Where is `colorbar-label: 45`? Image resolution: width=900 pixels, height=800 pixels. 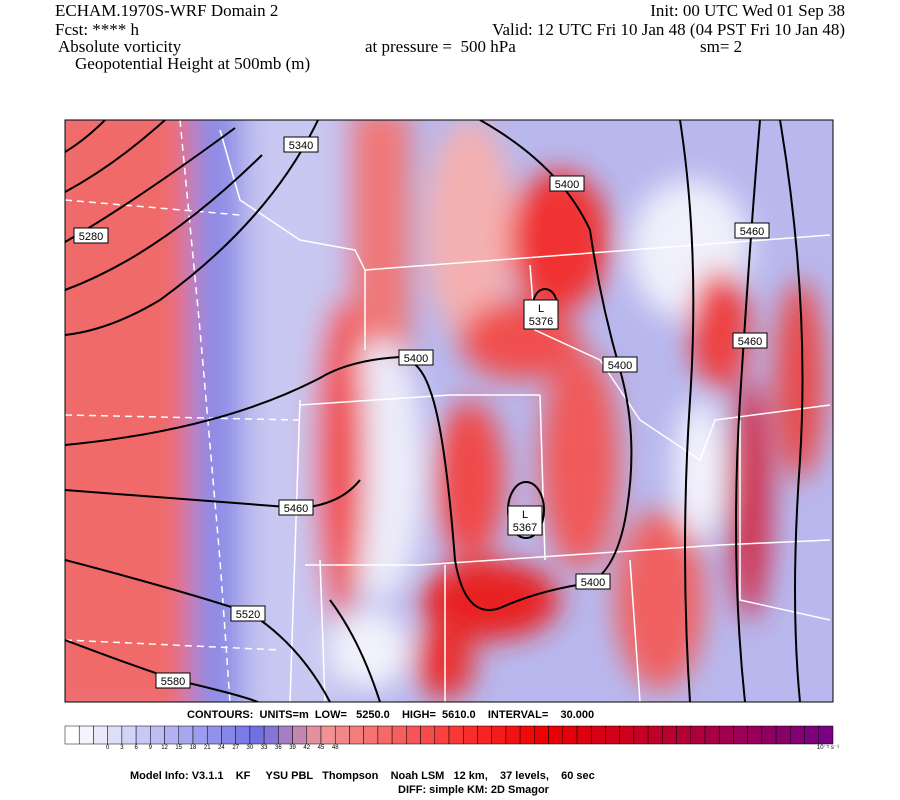
colorbar-label: 45 is located at coordinates (321, 748).